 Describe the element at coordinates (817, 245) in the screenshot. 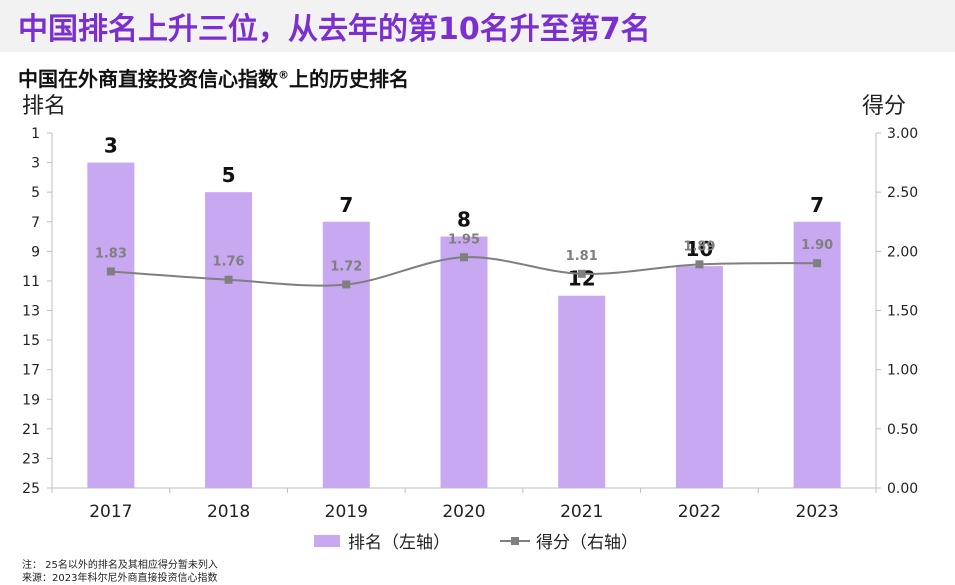

I see `score-point-label: 1.90` at that location.